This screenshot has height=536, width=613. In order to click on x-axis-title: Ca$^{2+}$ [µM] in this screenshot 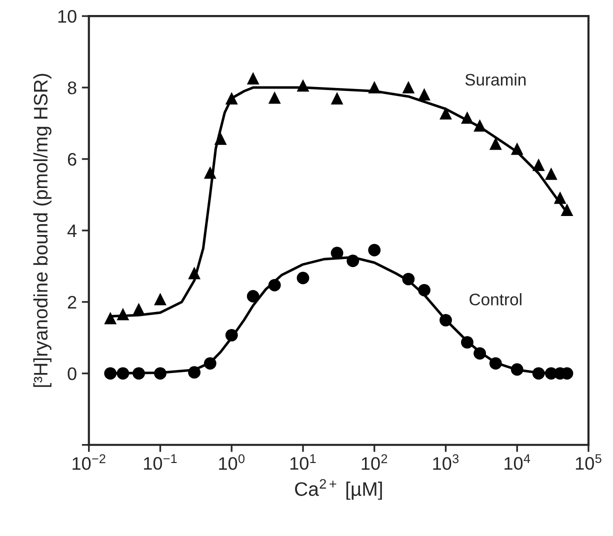, I will do `click(338, 489)`.